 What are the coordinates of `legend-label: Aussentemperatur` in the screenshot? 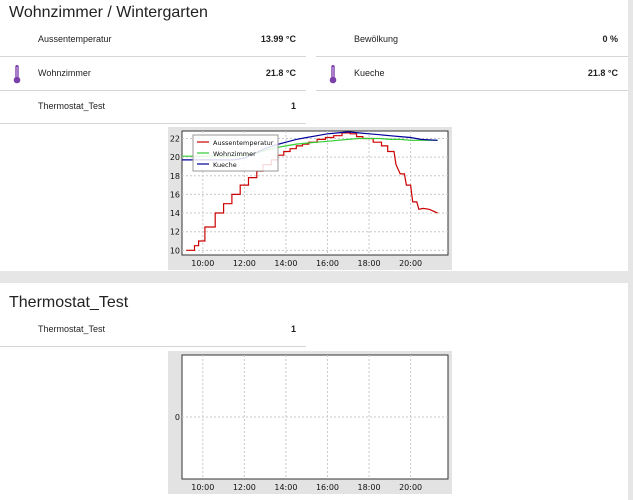 It's located at (243, 143).